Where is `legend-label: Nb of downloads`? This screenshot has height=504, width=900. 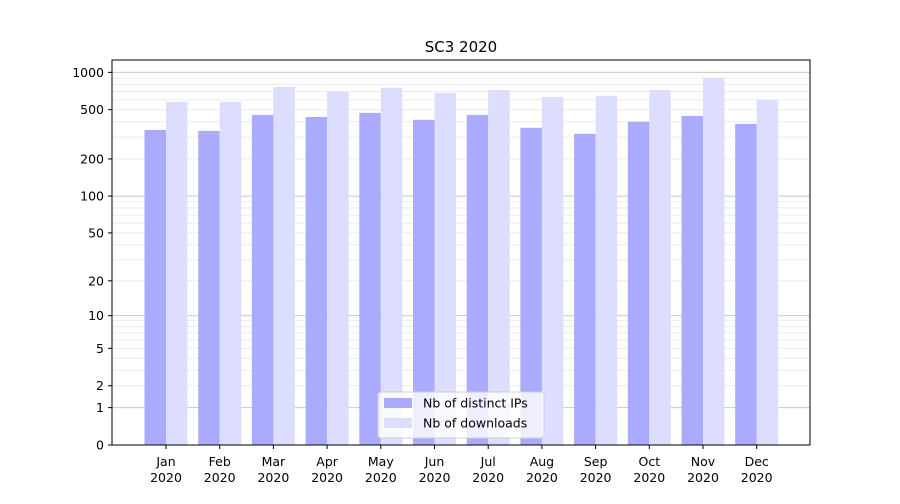 legend-label: Nb of downloads is located at coordinates (475, 423).